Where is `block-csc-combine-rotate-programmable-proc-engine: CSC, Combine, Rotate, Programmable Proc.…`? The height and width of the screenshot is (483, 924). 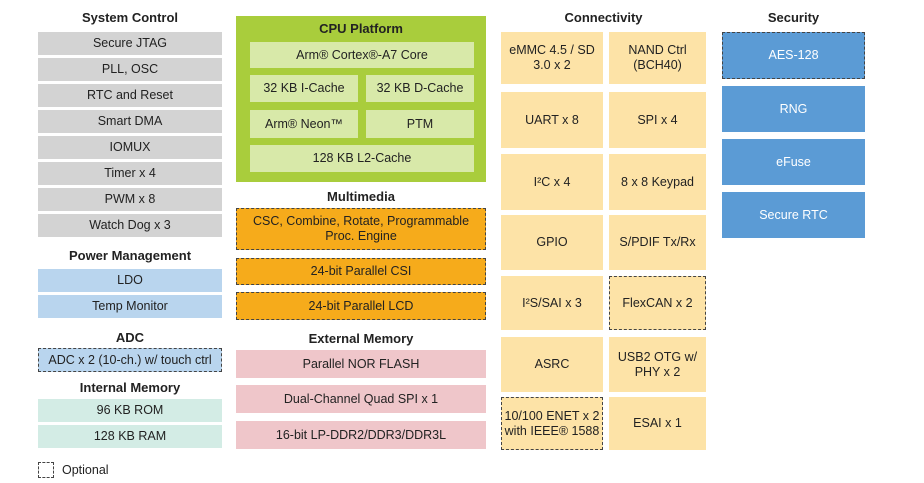
block-csc-combine-rotate-programmable-proc-engine: CSC, Combine, Rotate, Programmable Proc.… is located at coordinates (361, 229).